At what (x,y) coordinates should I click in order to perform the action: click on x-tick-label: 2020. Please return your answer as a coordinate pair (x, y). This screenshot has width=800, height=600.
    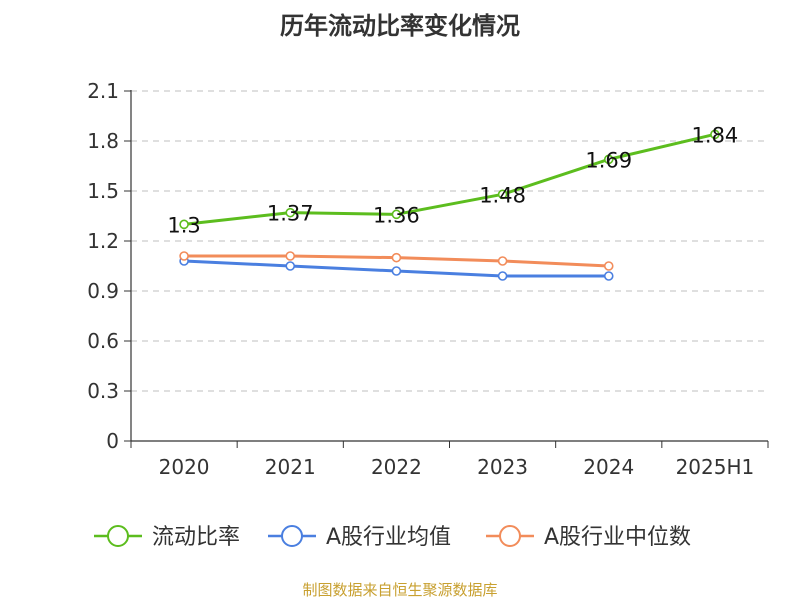
    Looking at the image, I should click on (184, 467).